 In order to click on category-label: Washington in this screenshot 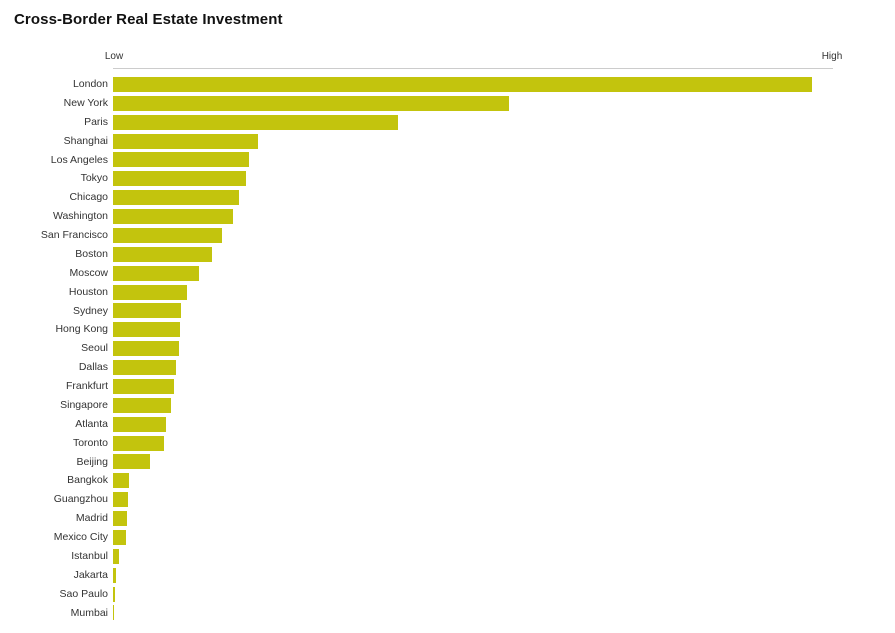, I will do `click(80, 216)`.